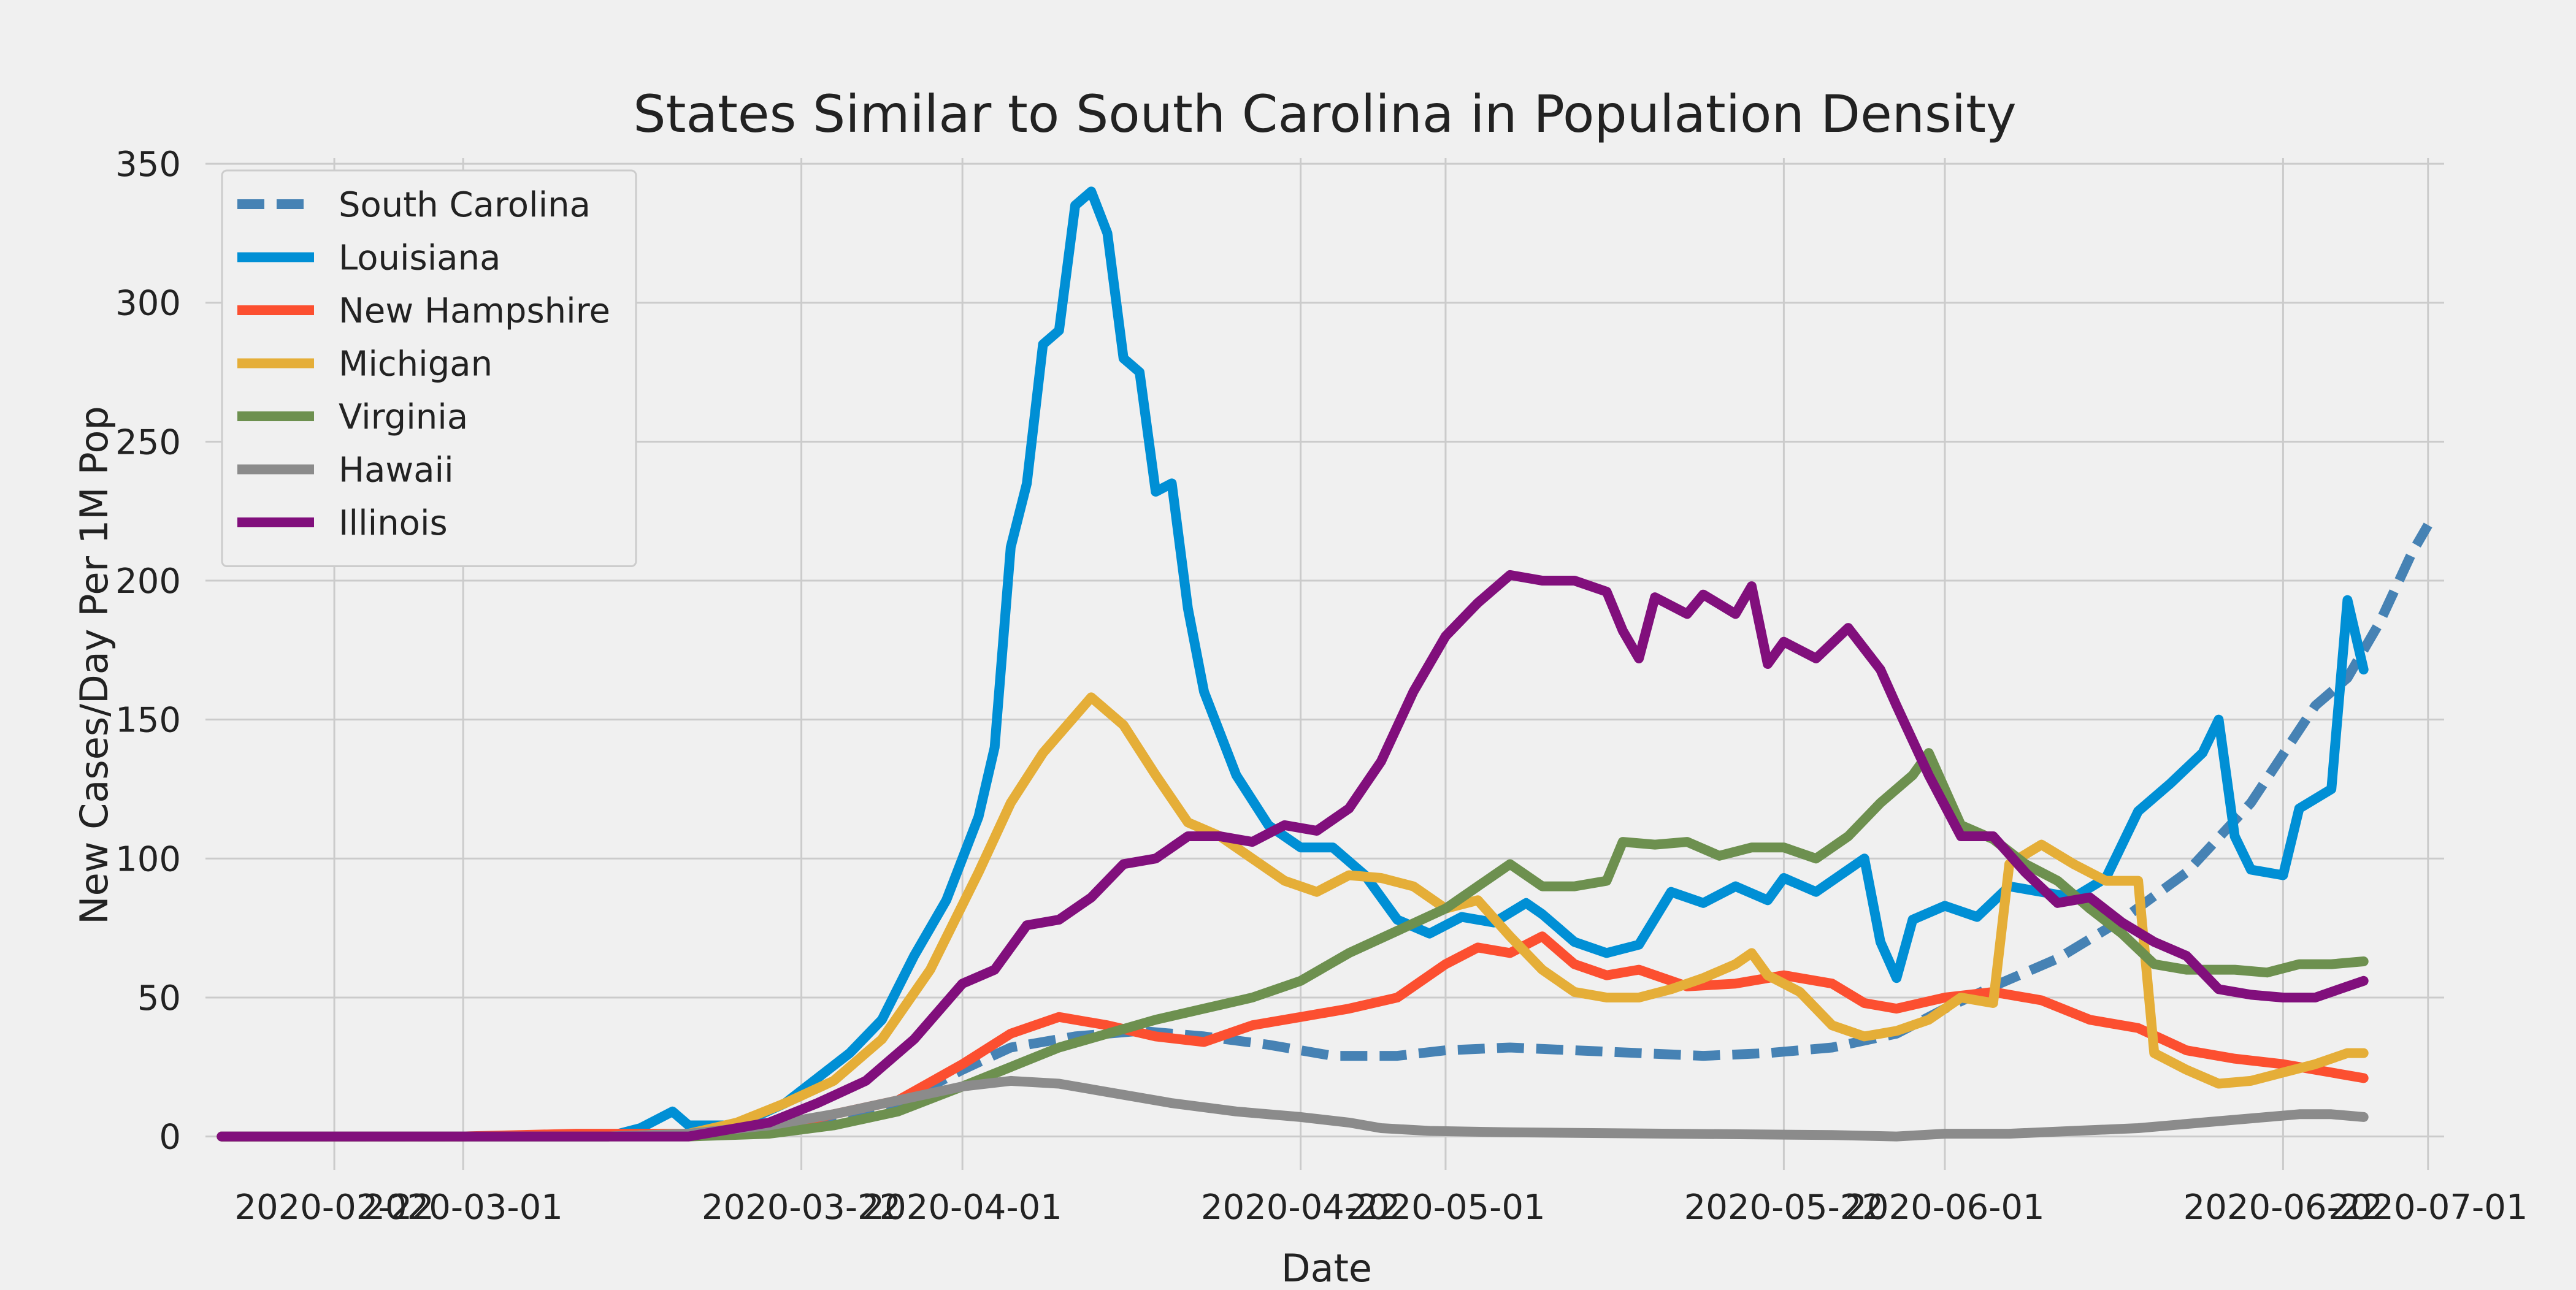 The width and height of the screenshot is (2576, 1290). Describe the element at coordinates (148, 165) in the screenshot. I see `y-tick-label: 350` at that location.